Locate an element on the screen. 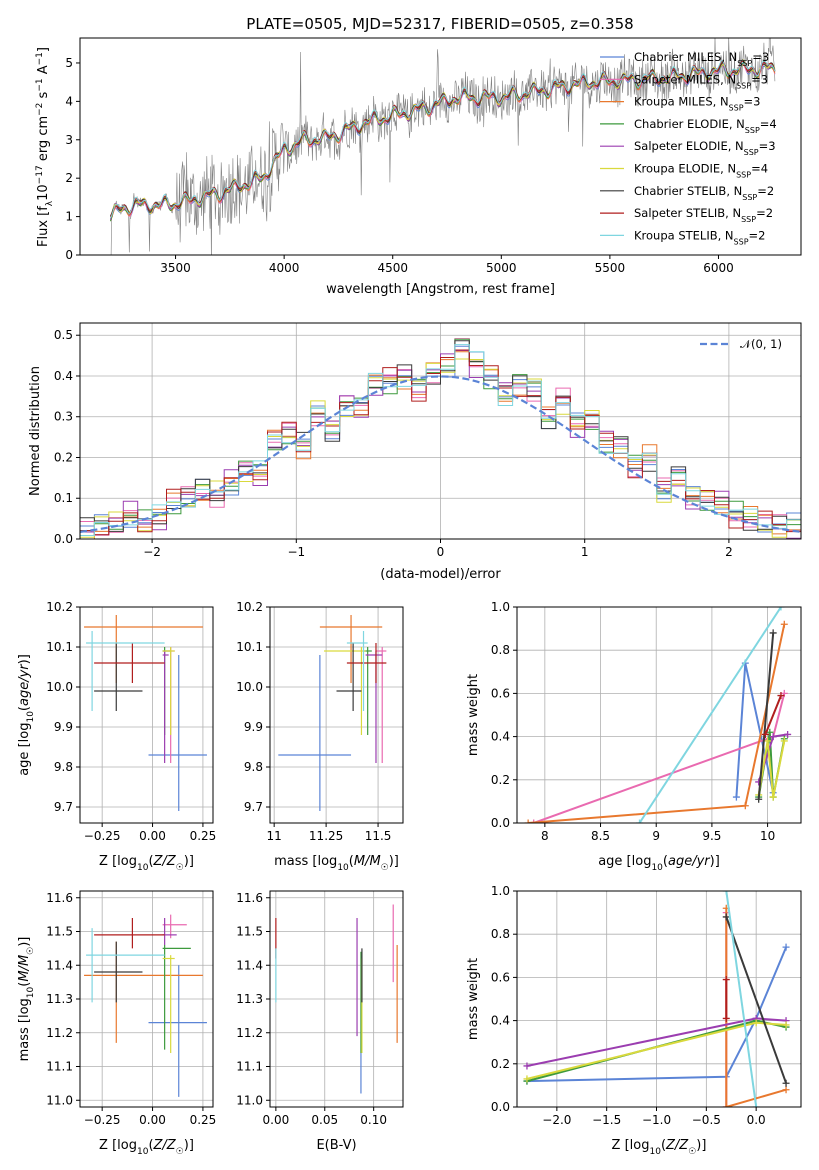 The image size is (819, 1170). ebv-mass-axes: 0.00 0.05 0.10 11.0 11.1 11.2 11.3 11.4 11.5 11.6 is located at coordinates (319, 1009).